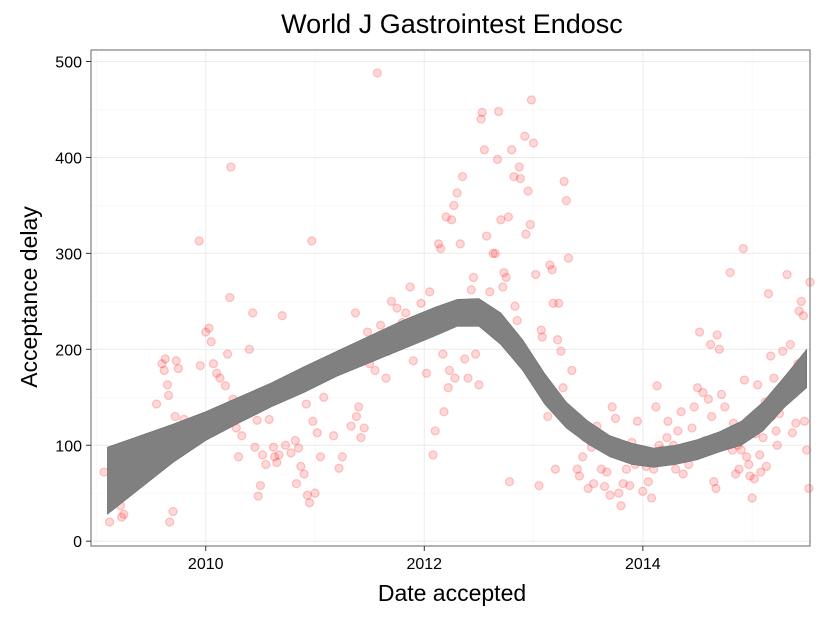 The width and height of the screenshot is (825, 618). What do you see at coordinates (452, 24) in the screenshot?
I see `chart-title: World J Gastrointest Endosc` at bounding box center [452, 24].